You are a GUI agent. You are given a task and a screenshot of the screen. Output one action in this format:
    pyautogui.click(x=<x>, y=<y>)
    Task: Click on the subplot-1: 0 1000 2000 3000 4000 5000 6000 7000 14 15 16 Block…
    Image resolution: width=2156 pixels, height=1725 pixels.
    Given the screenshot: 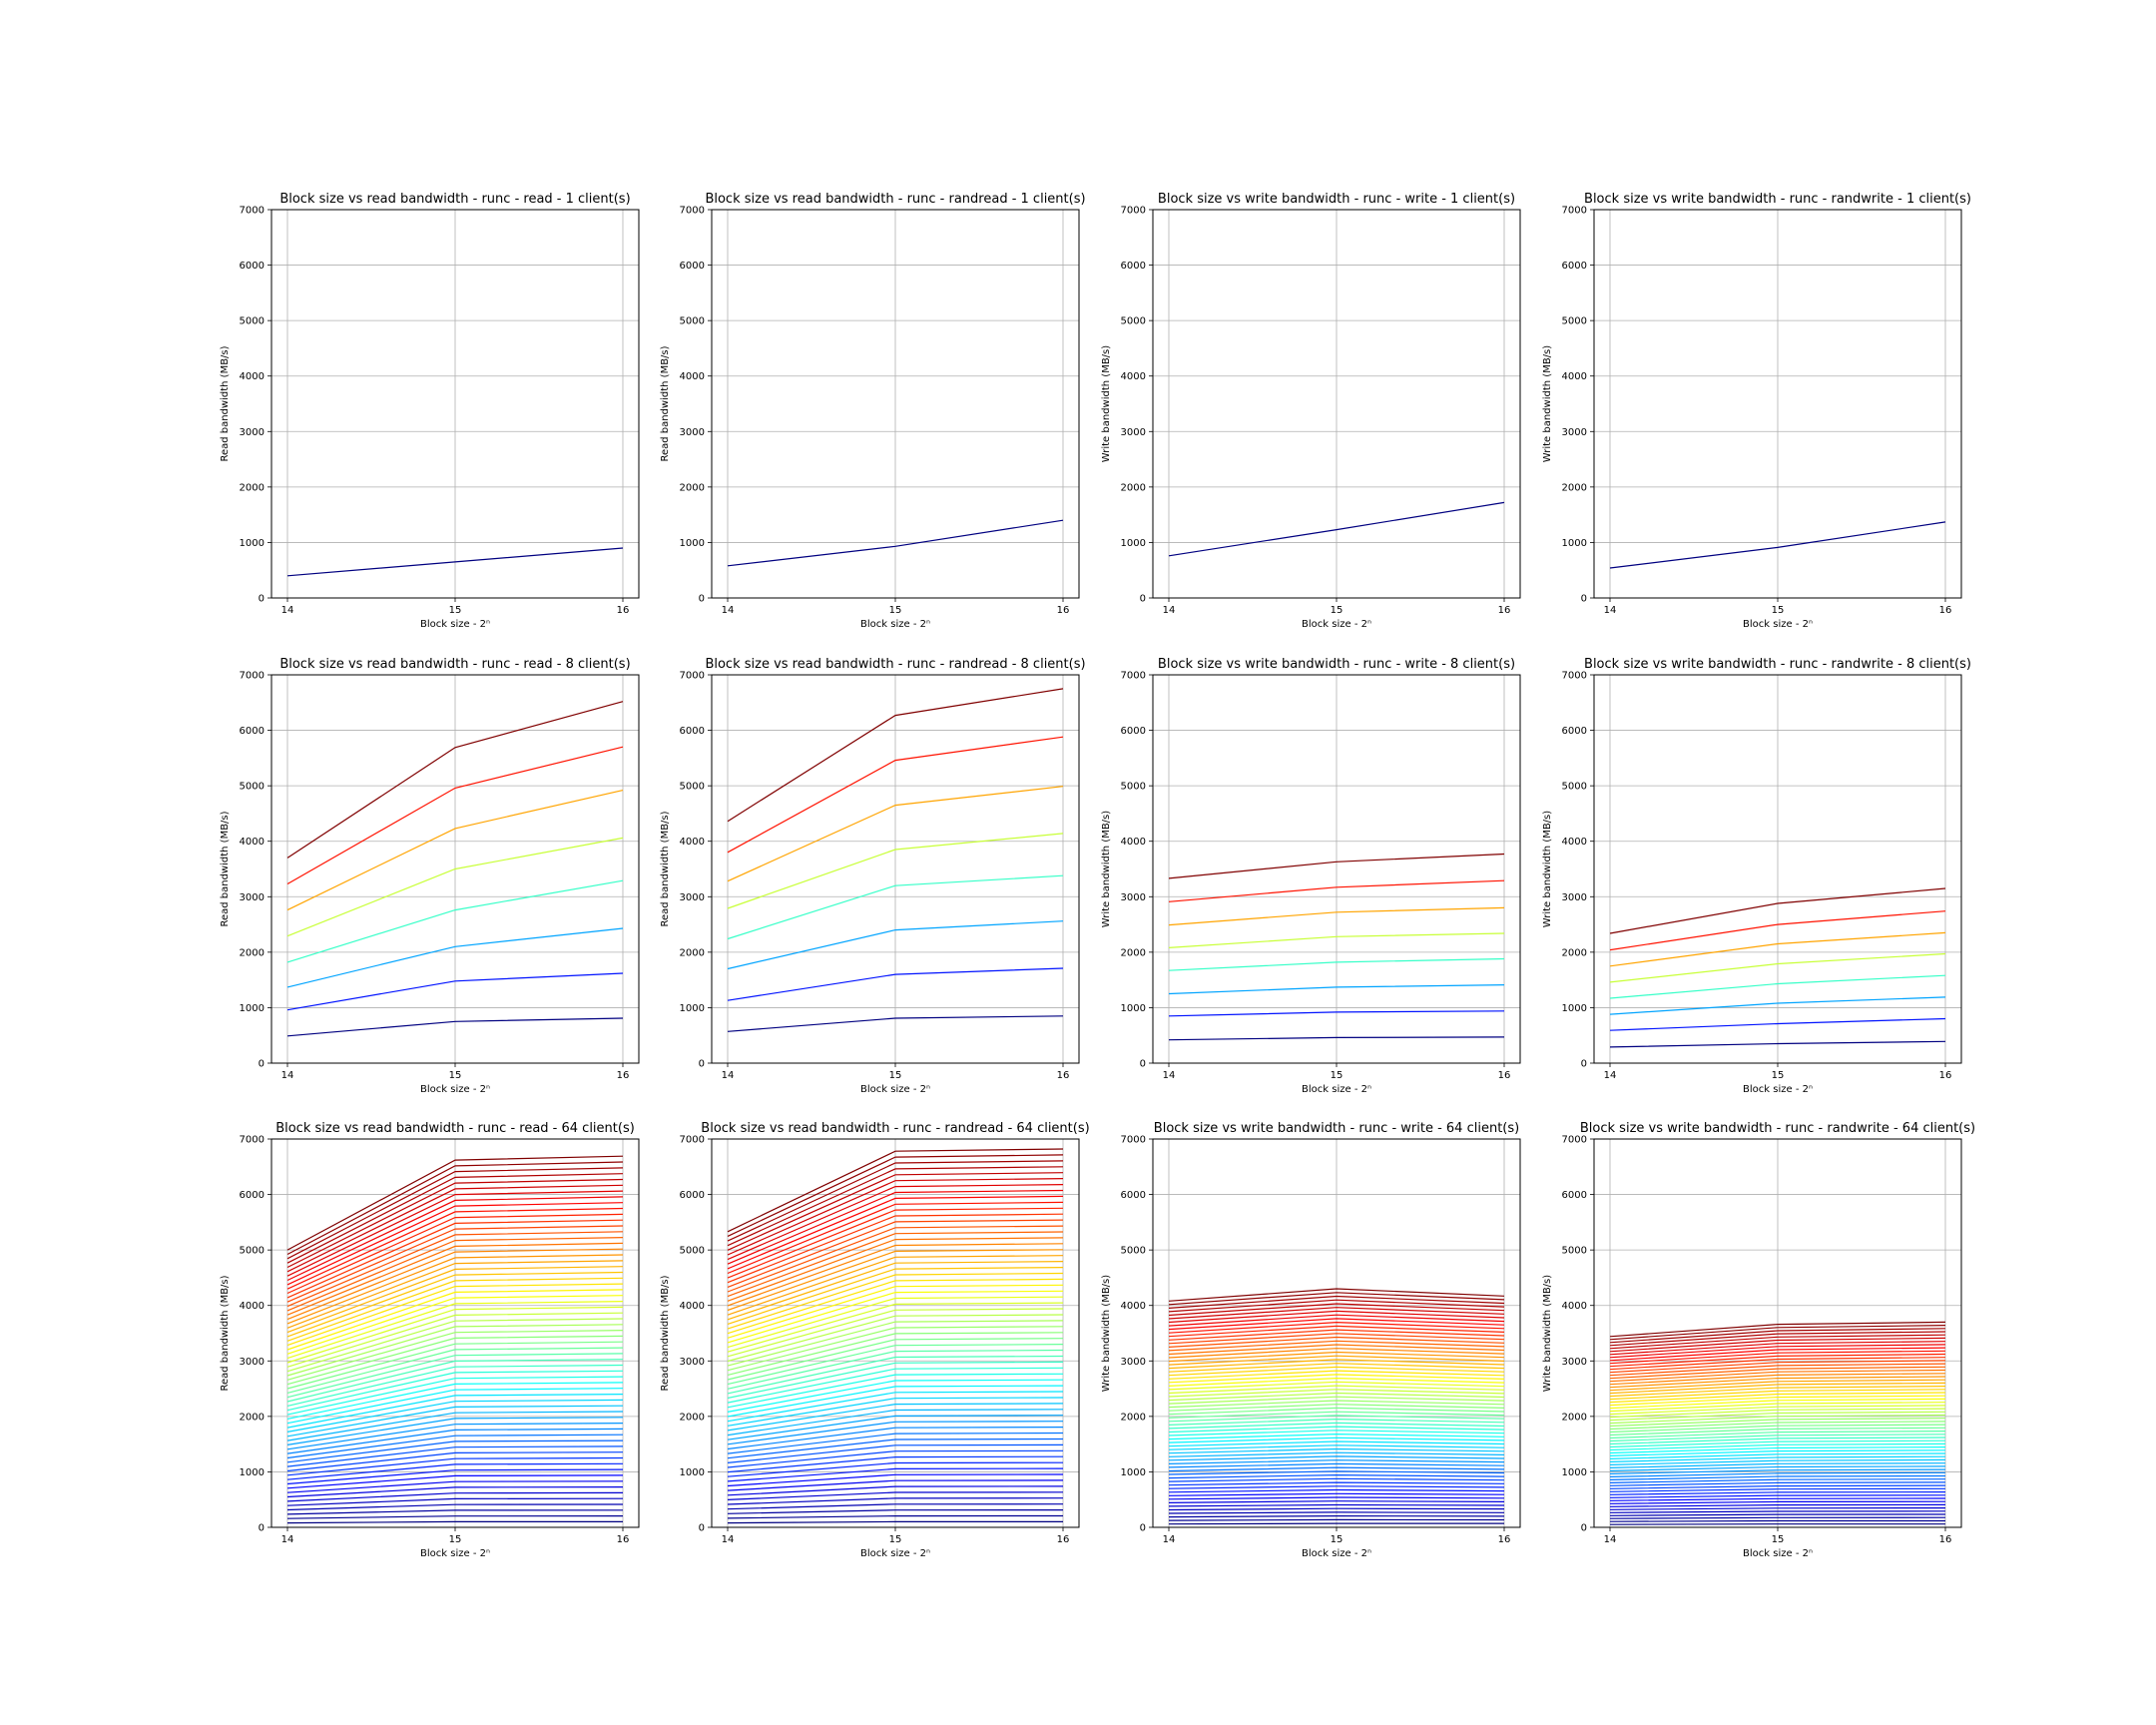 What is the action you would take?
    pyautogui.click(x=430, y=411)
    